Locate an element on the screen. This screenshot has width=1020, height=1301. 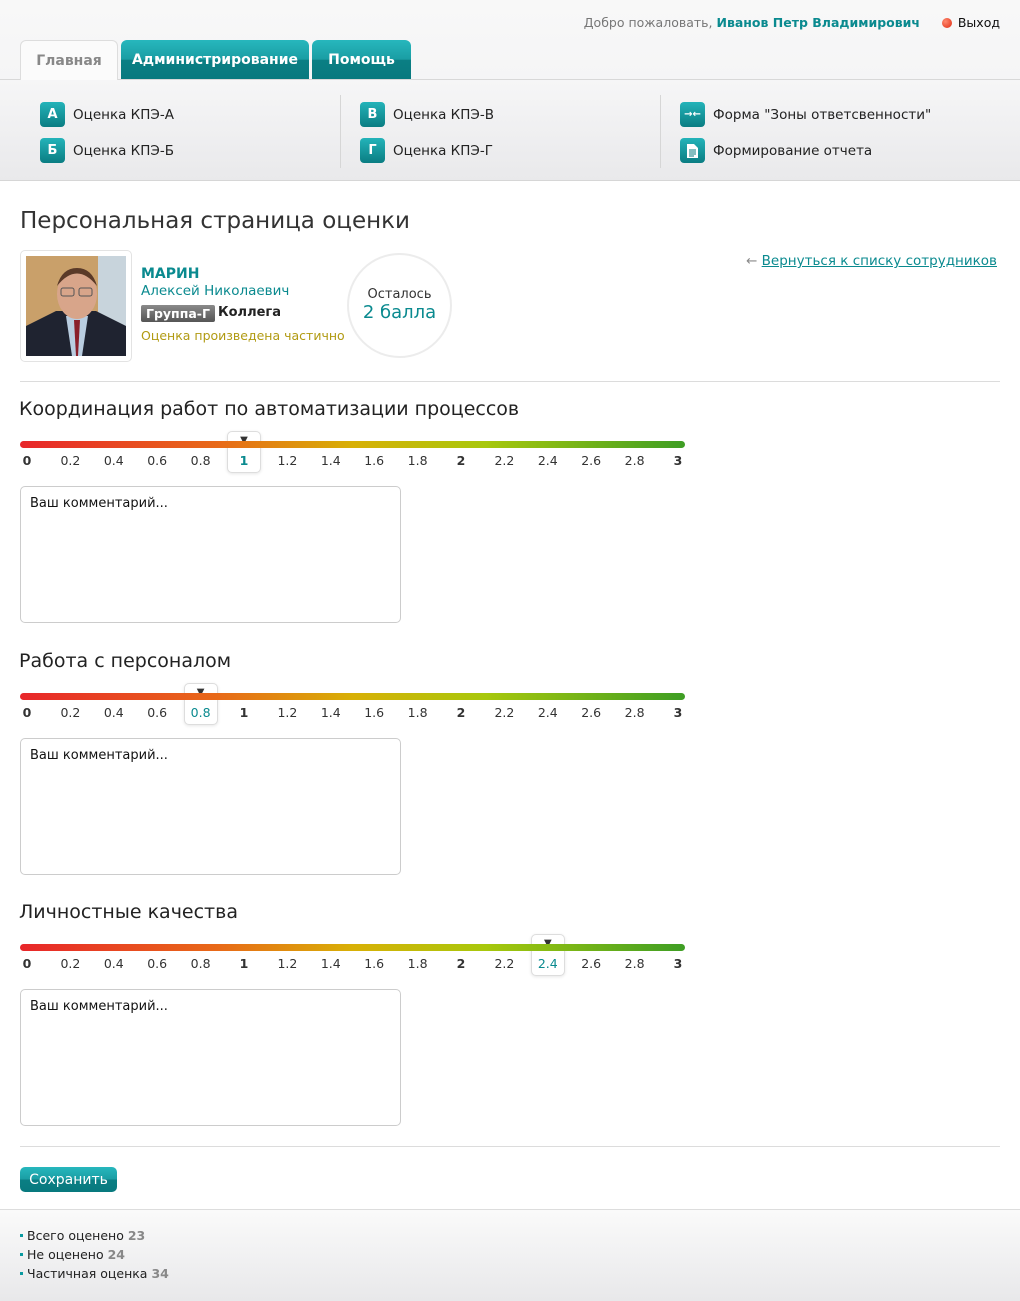
stat-total: Всего оценено 23 is located at coordinates (82, 1235).